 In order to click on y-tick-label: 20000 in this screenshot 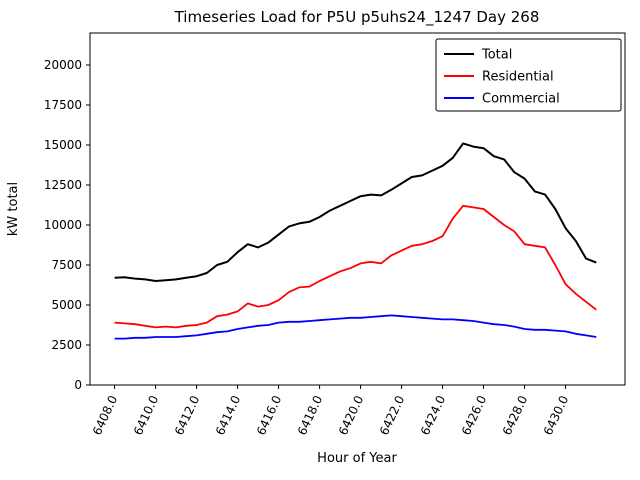, I will do `click(63, 65)`.